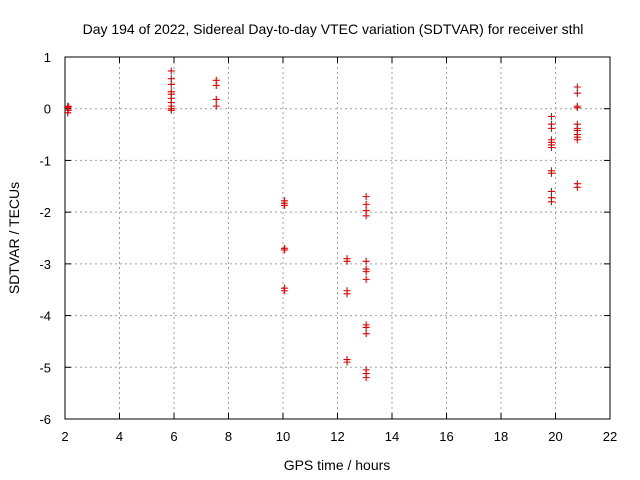 The width and height of the screenshot is (640, 480). I want to click on x-tick-label: 4, so click(119, 436).